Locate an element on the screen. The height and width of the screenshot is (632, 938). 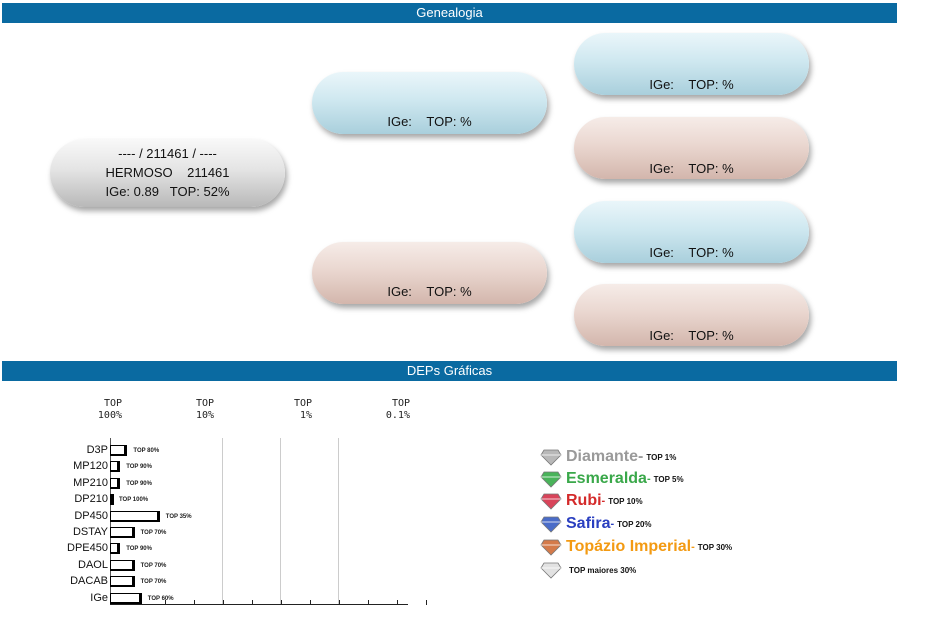
legend-top-range: TOP 5% is located at coordinates (668, 479).